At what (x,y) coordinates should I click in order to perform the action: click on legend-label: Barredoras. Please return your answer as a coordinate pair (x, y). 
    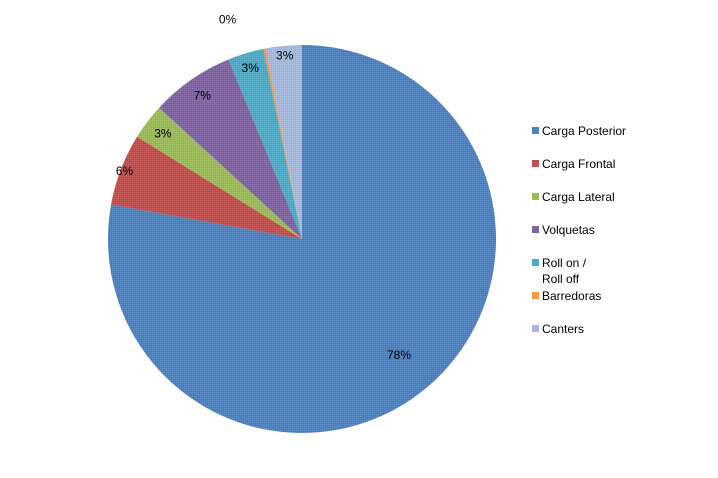
    Looking at the image, I should click on (571, 296).